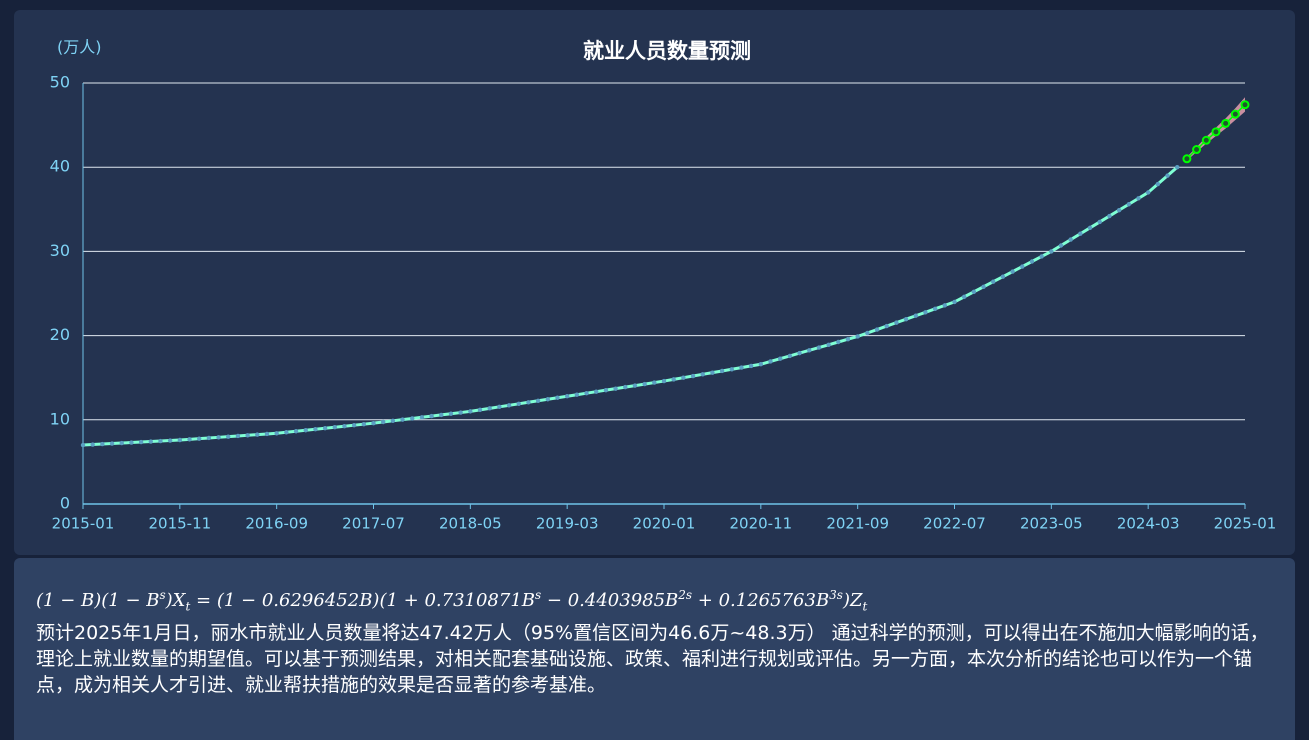 The image size is (1309, 740). What do you see at coordinates (667, 51) in the screenshot?
I see `chart-title: 就业人员数量预测` at bounding box center [667, 51].